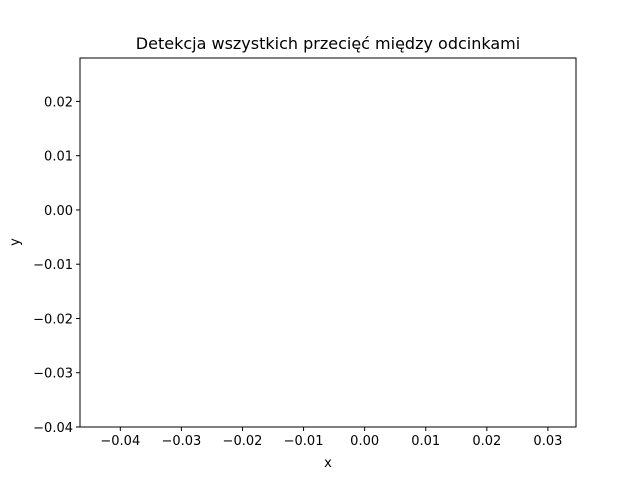  What do you see at coordinates (58, 157) in the screenshot?
I see `y-tick-label: 0.01` at bounding box center [58, 157].